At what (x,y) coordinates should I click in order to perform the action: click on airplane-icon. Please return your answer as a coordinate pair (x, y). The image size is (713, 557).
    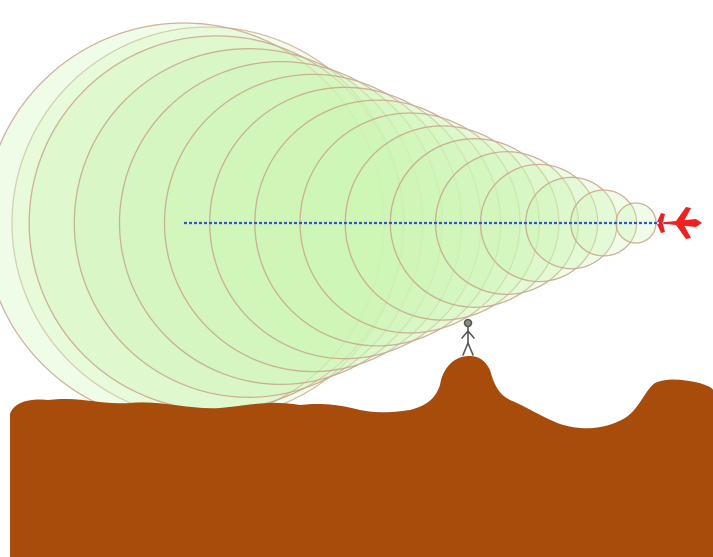
    Looking at the image, I should click on (679, 223).